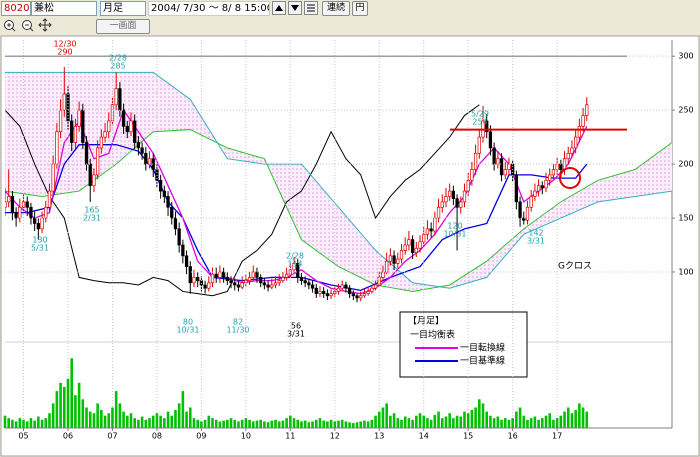  I want to click on code-input: 8020, so click(16, 8).